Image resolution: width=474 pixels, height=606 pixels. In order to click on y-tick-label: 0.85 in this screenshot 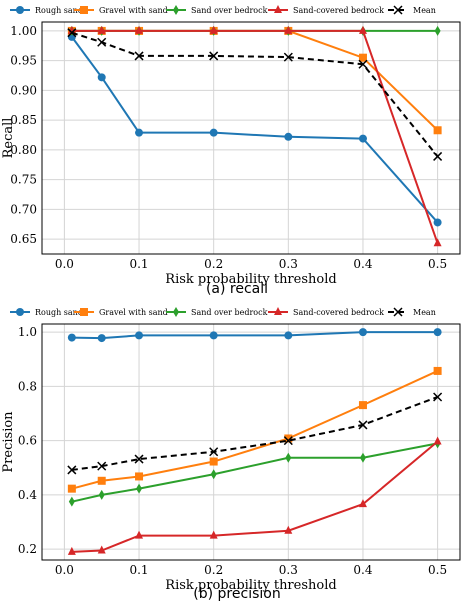, I will do `click(23, 120)`.